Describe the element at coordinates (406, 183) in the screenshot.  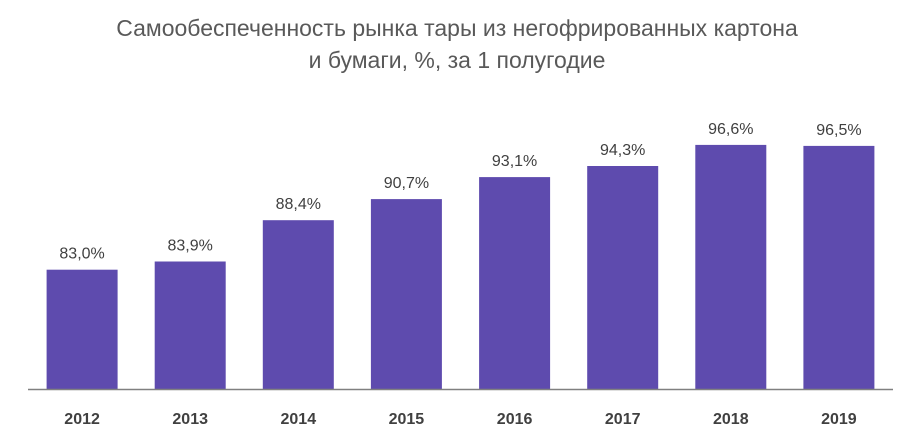
I see `data-label-2015: 90,7%` at that location.